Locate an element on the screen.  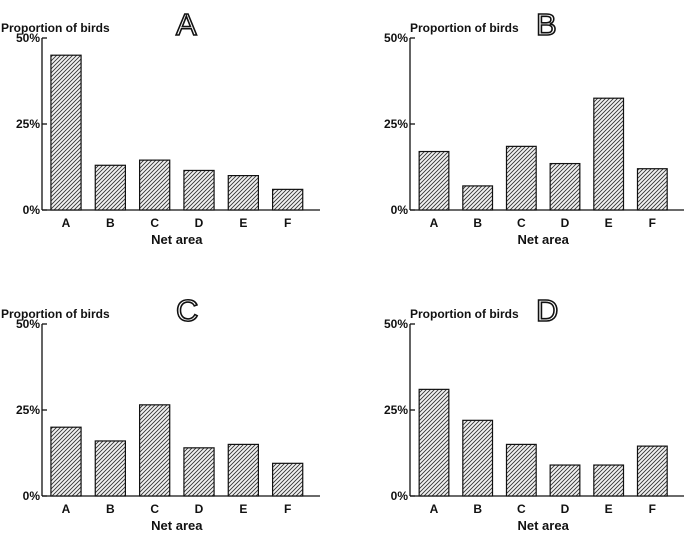
panel-label: C is located at coordinates (187, 310).